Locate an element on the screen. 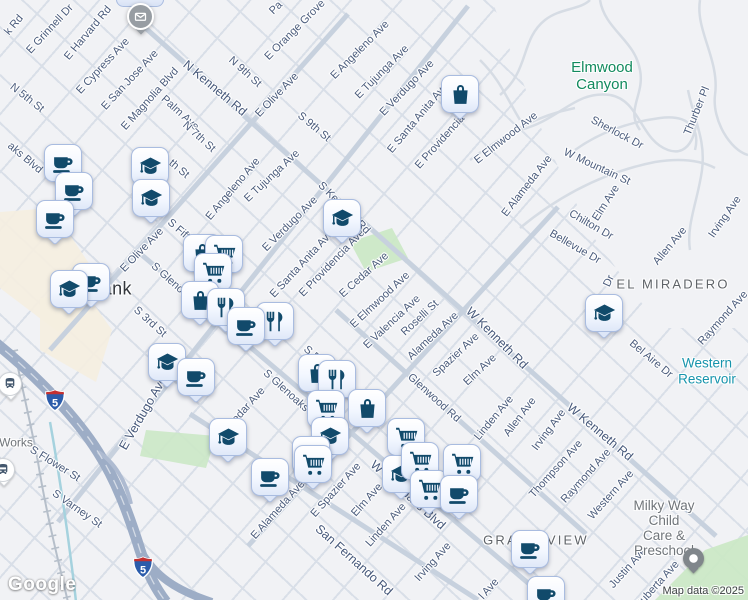 The height and width of the screenshot is (600, 748). pin-tail is located at coordinates (693, 568).